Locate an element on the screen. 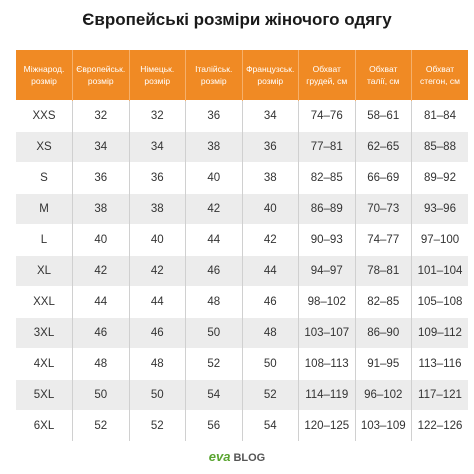  table-cell: 70–73 is located at coordinates (383, 209).